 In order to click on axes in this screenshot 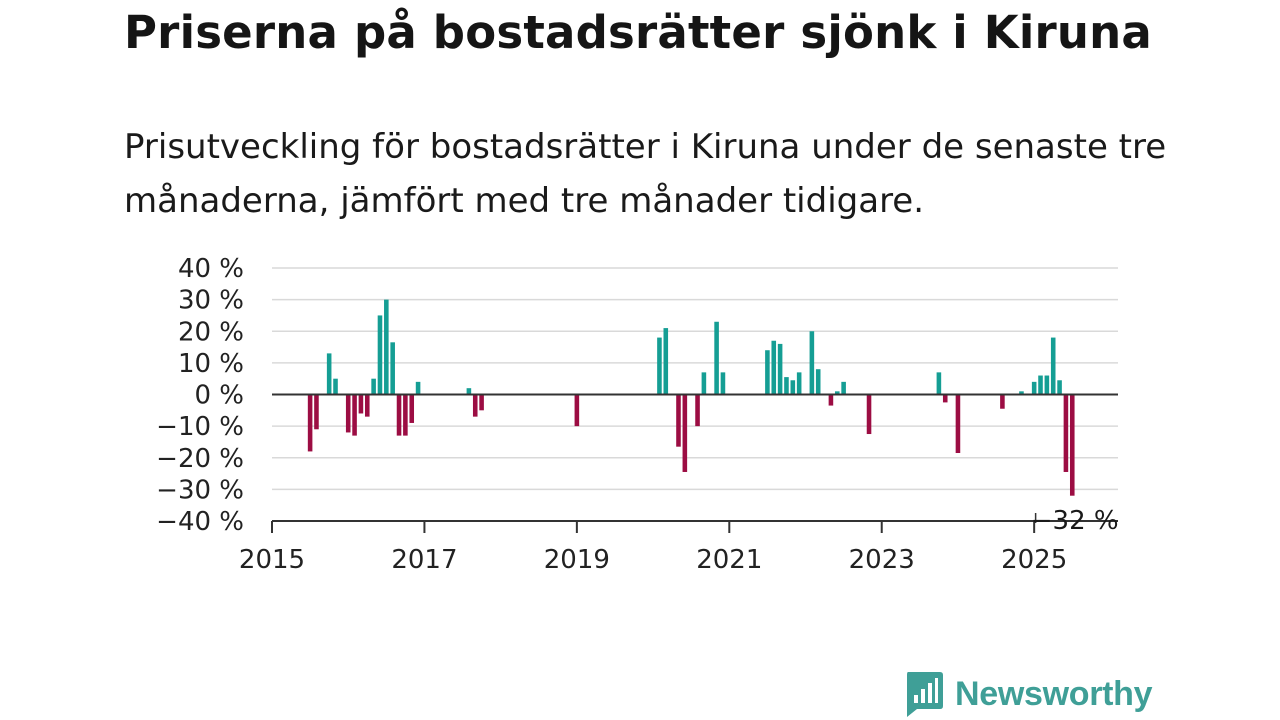, I will do `click(694, 463)`.